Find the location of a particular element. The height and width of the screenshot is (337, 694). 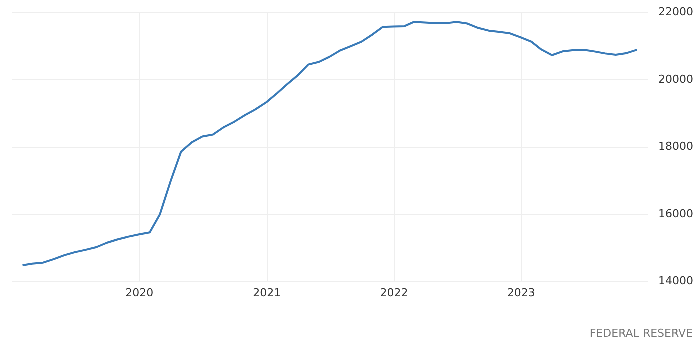

x-tick-label: 2023 is located at coordinates (521, 293).